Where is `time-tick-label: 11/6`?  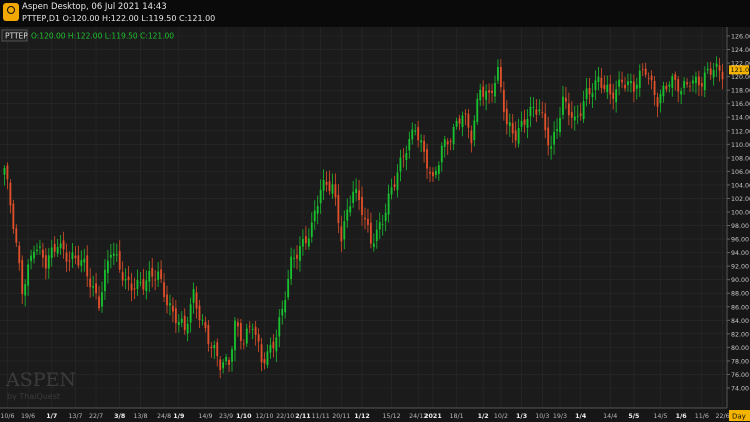 time-tick-label: 11/6 is located at coordinates (702, 416).